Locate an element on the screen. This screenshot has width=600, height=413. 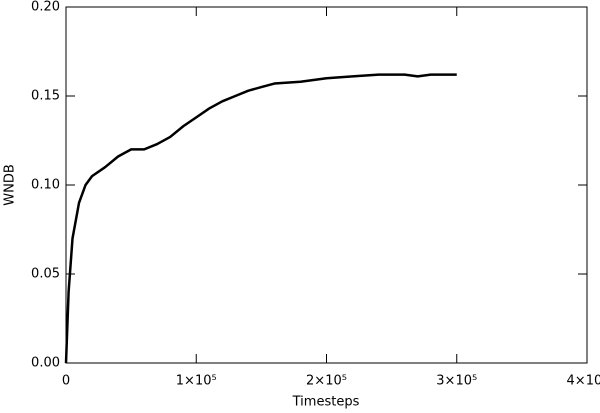
y-axis-label: WNDB is located at coordinates (10, 185).